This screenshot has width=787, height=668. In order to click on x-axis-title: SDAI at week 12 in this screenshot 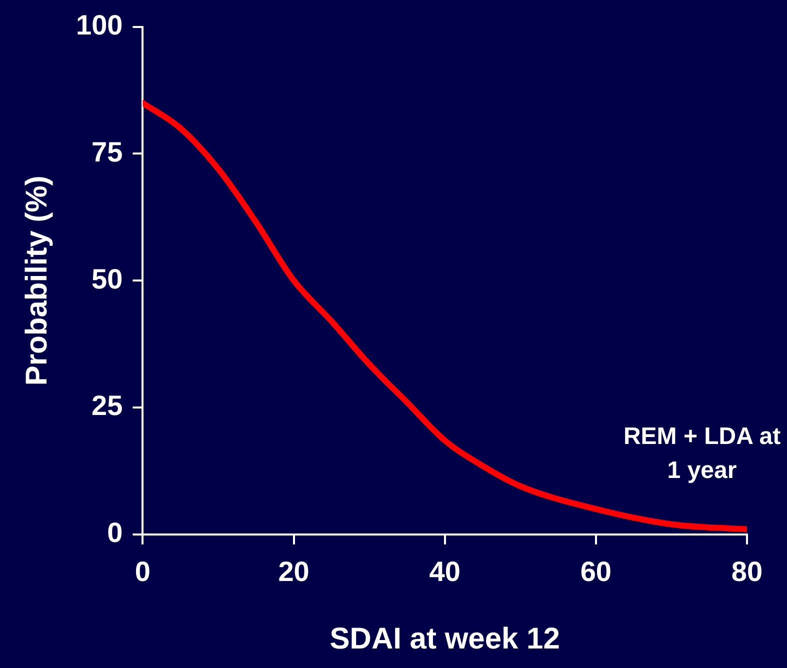, I will do `click(445, 639)`.